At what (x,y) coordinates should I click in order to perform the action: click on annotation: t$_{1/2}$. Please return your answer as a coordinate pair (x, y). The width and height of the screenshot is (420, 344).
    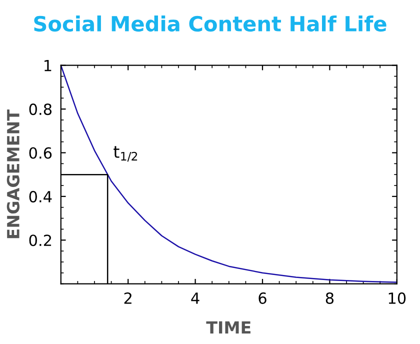
    Looking at the image, I should click on (126, 154).